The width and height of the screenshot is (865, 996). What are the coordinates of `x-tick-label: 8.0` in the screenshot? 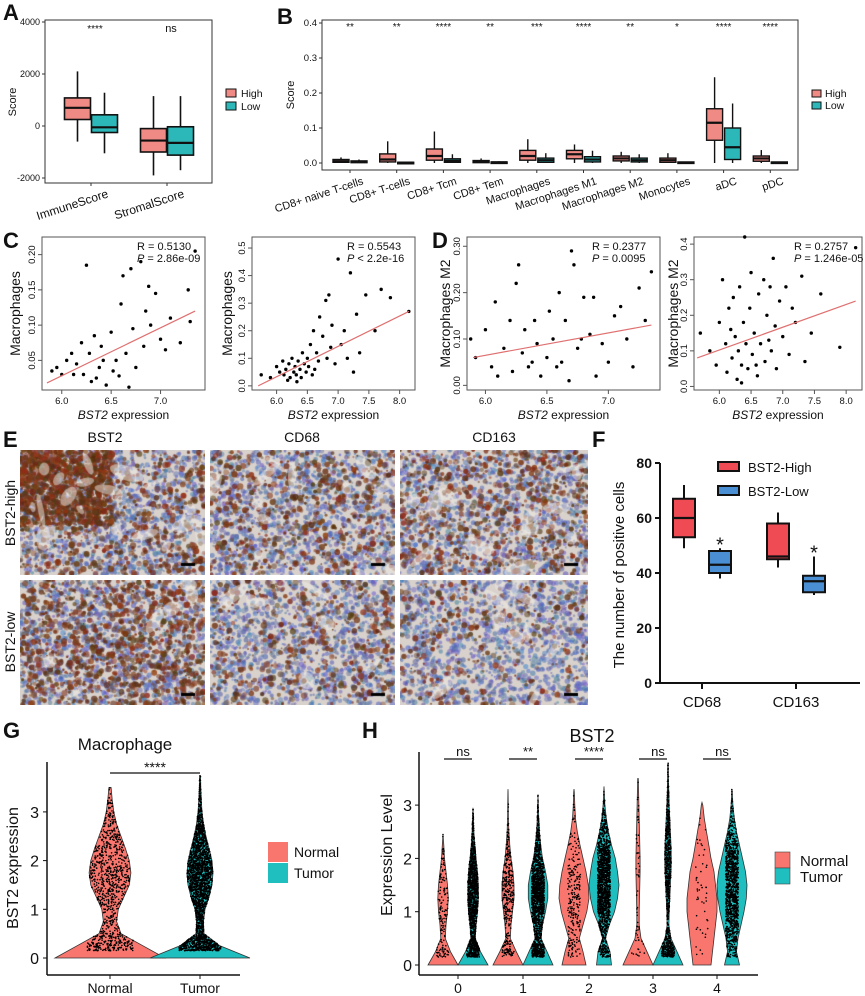 It's located at (399, 401).